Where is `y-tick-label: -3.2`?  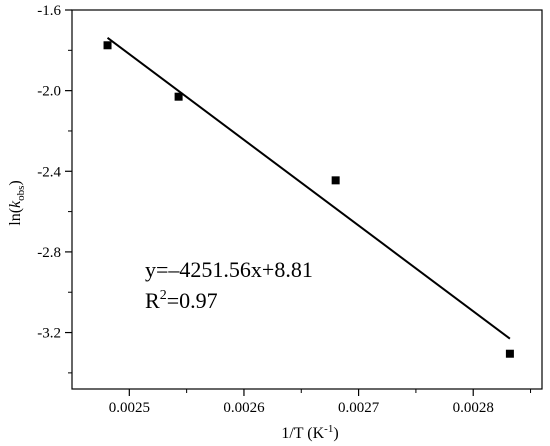 y-tick-label: -3.2 is located at coordinates (49, 334).